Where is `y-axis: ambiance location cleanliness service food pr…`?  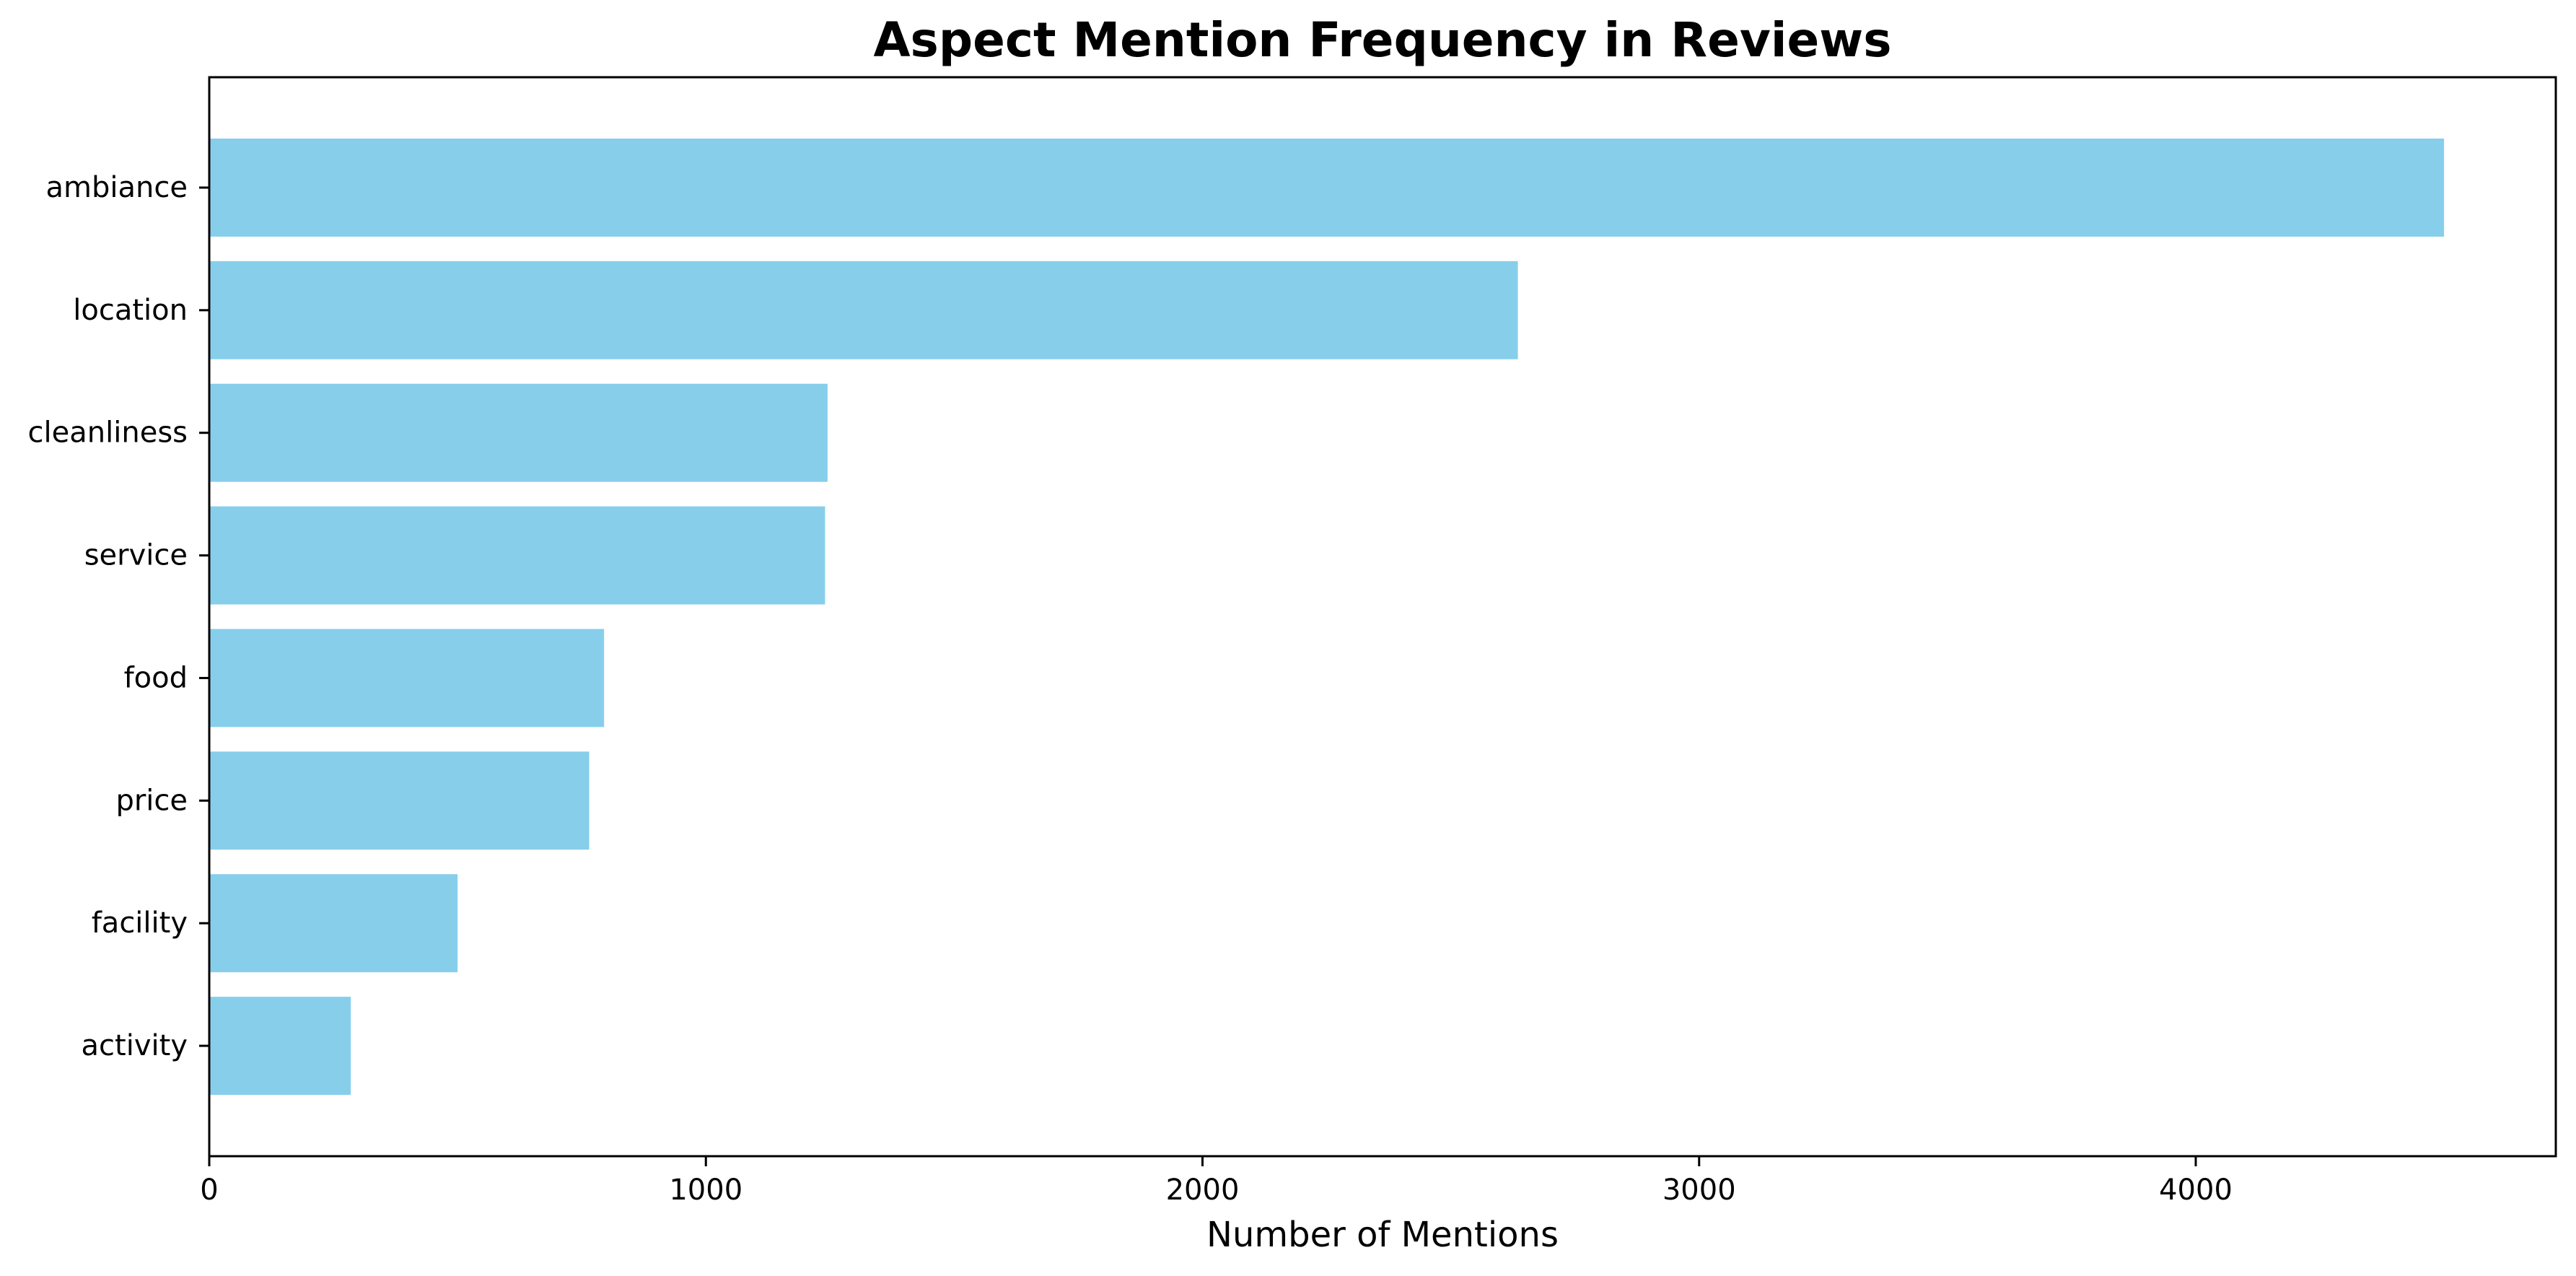
y-axis: ambiance location cleanliness service food pr… is located at coordinates (118, 616).